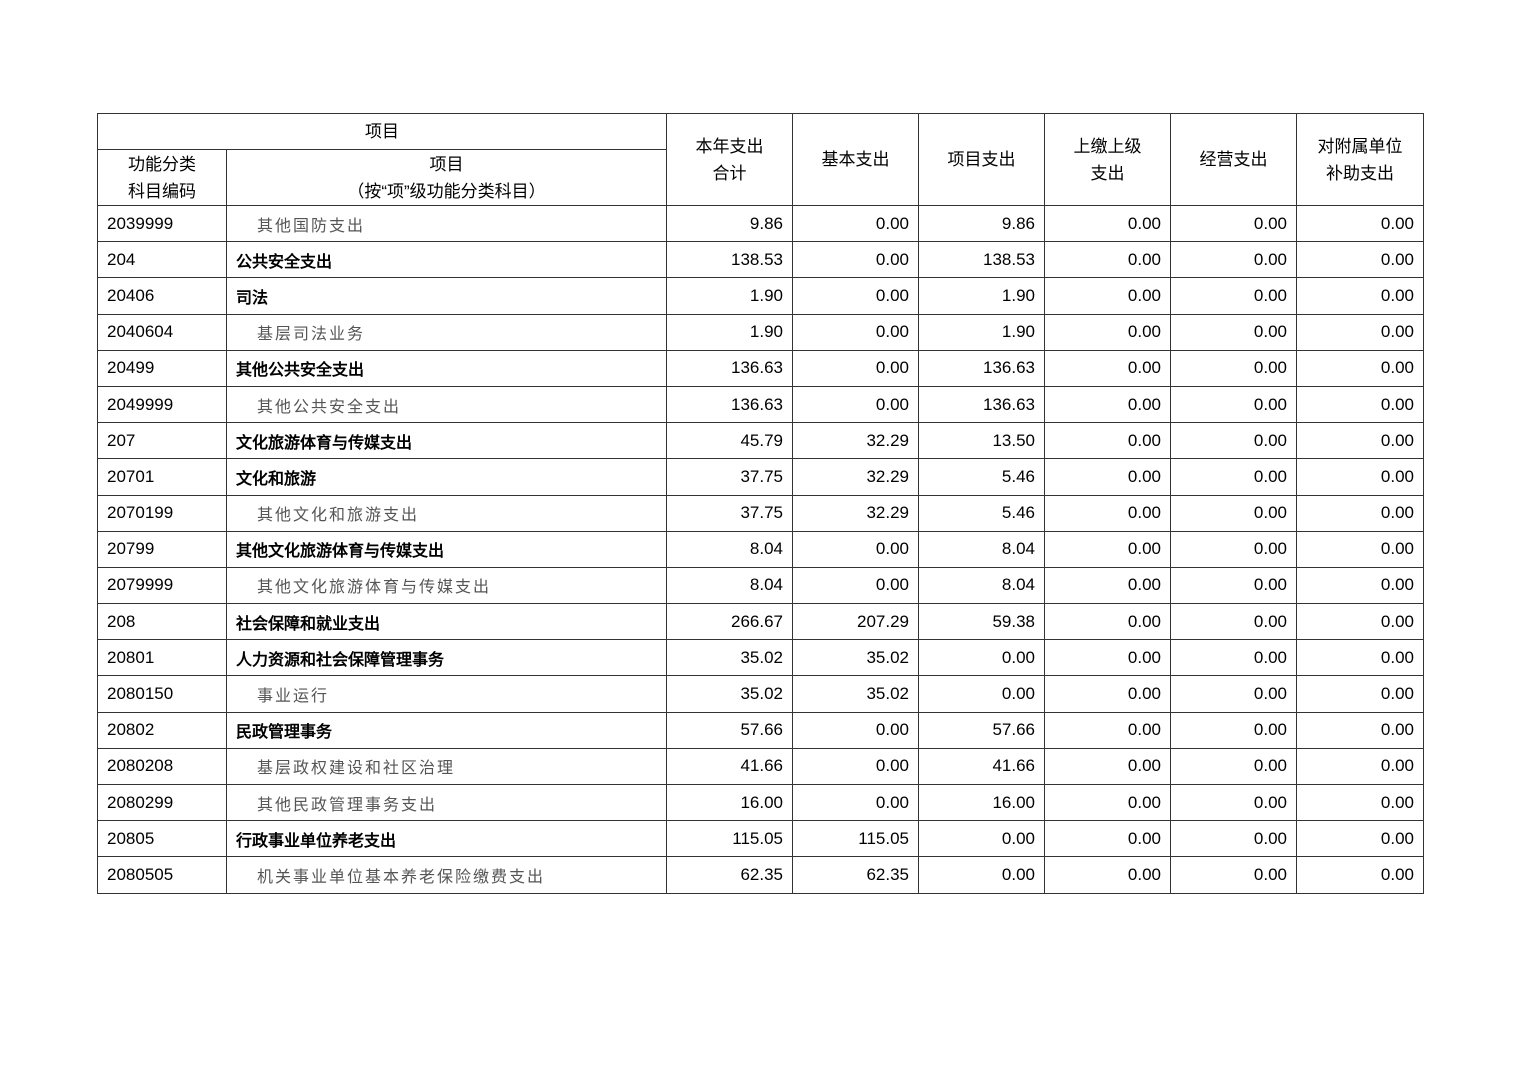  I want to click on cell-name: 基层政权建设和社区治理, so click(446, 766).